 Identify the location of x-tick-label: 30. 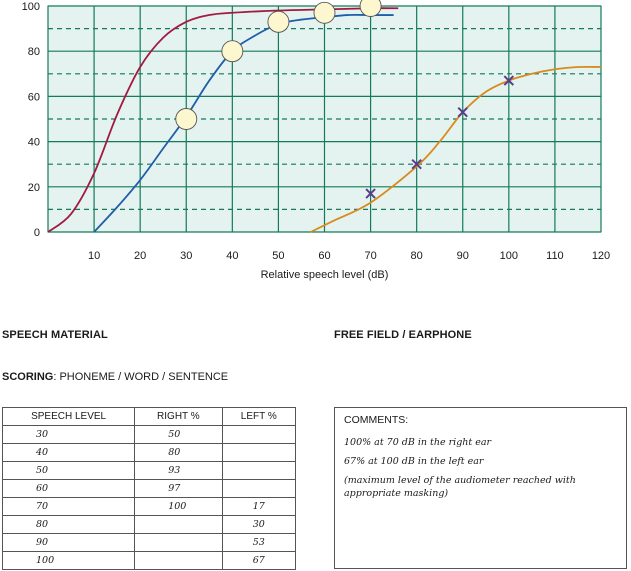
(186, 256).